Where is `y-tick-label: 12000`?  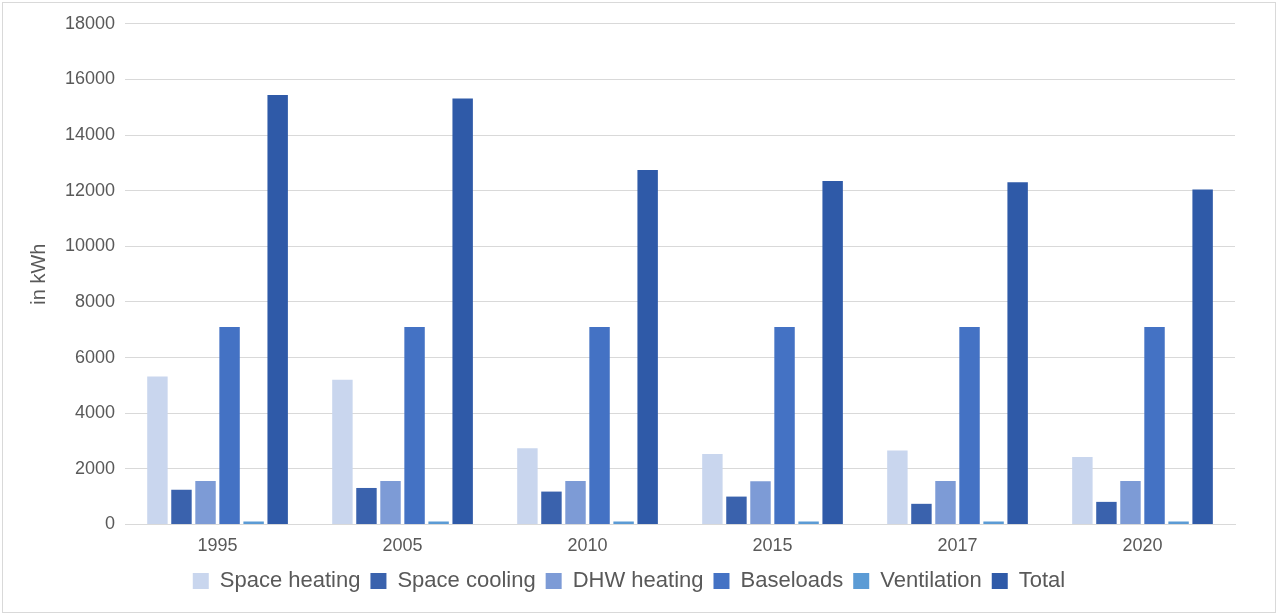
y-tick-label: 12000 is located at coordinates (90, 189).